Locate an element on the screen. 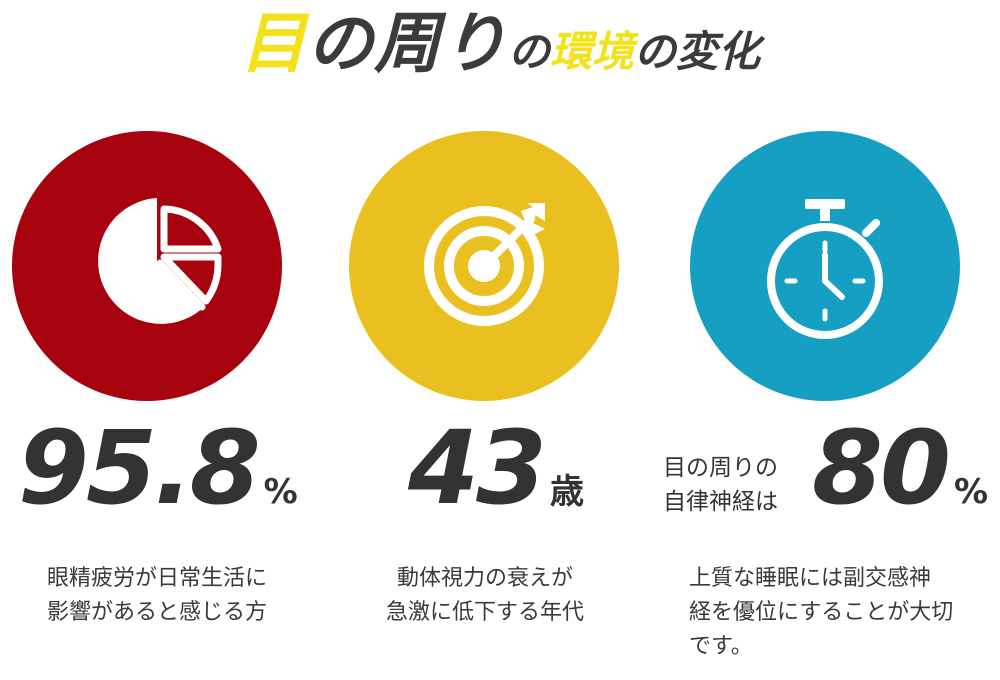 The width and height of the screenshot is (1000, 680). title-part-1: 目 is located at coordinates (273, 43).